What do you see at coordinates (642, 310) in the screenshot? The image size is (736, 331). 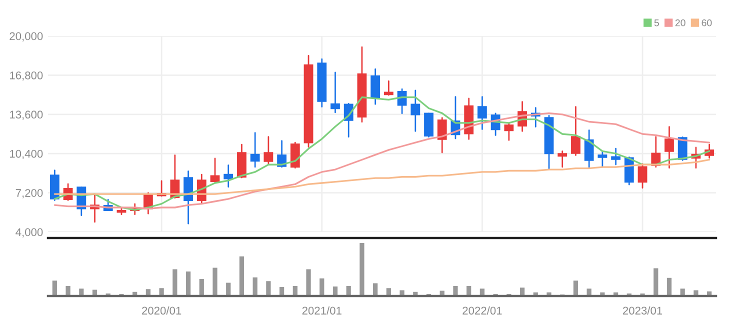 I see `x-tick-label: 2023/01` at bounding box center [642, 310].